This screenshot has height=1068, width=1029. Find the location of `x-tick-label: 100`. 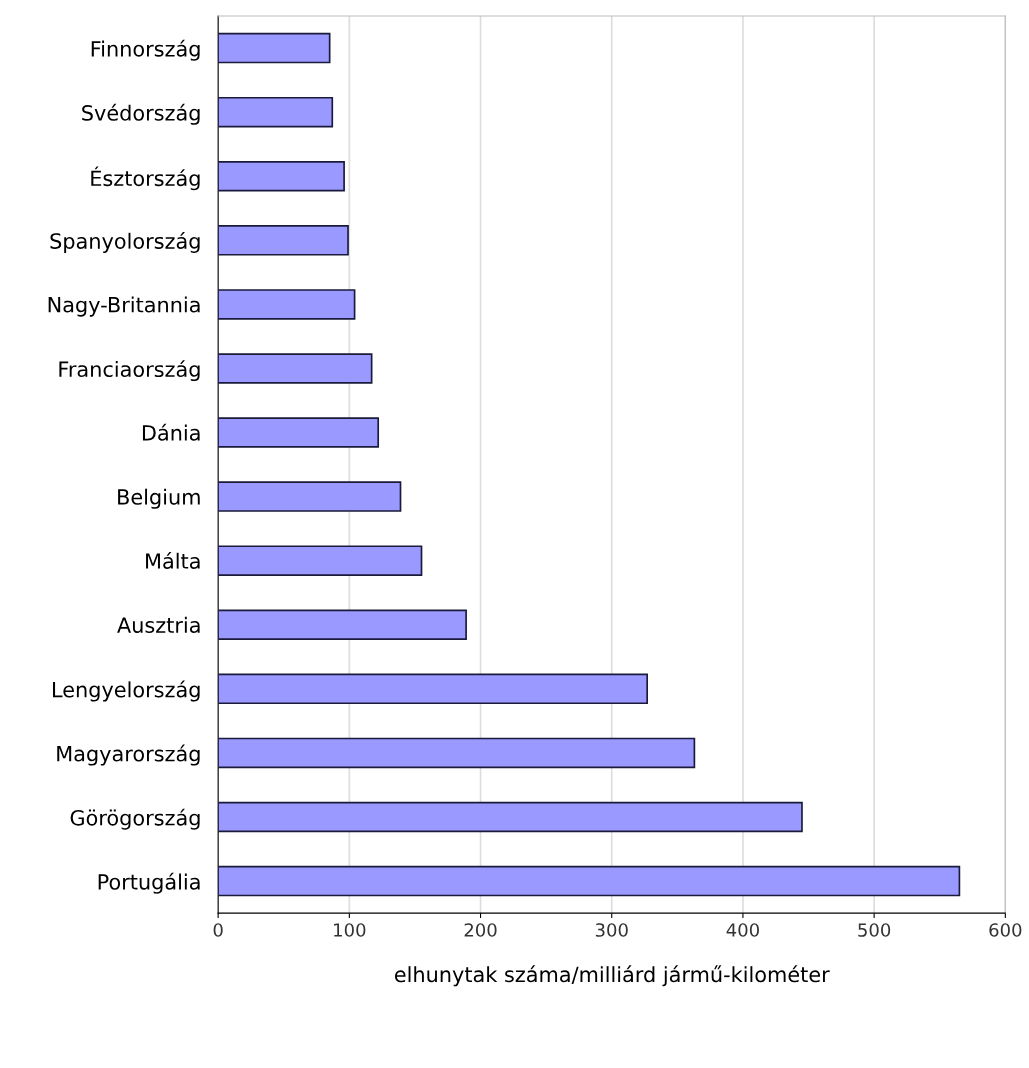

x-tick-label: 100 is located at coordinates (350, 930).